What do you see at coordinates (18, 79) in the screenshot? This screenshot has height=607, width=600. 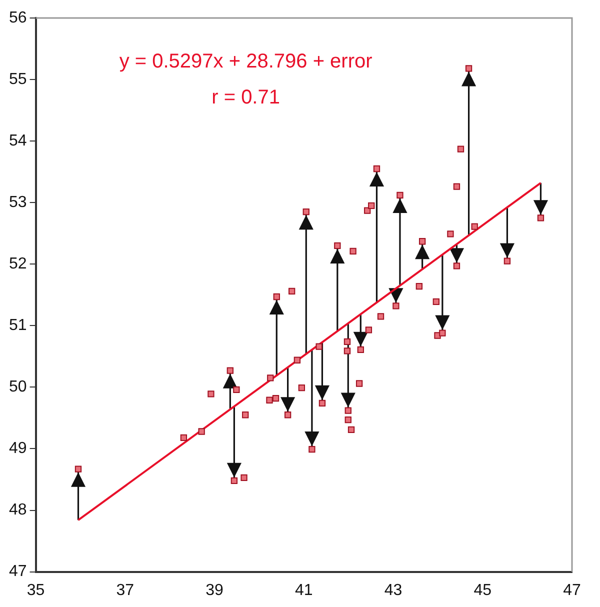 I see `y-tick-label: 55` at bounding box center [18, 79].